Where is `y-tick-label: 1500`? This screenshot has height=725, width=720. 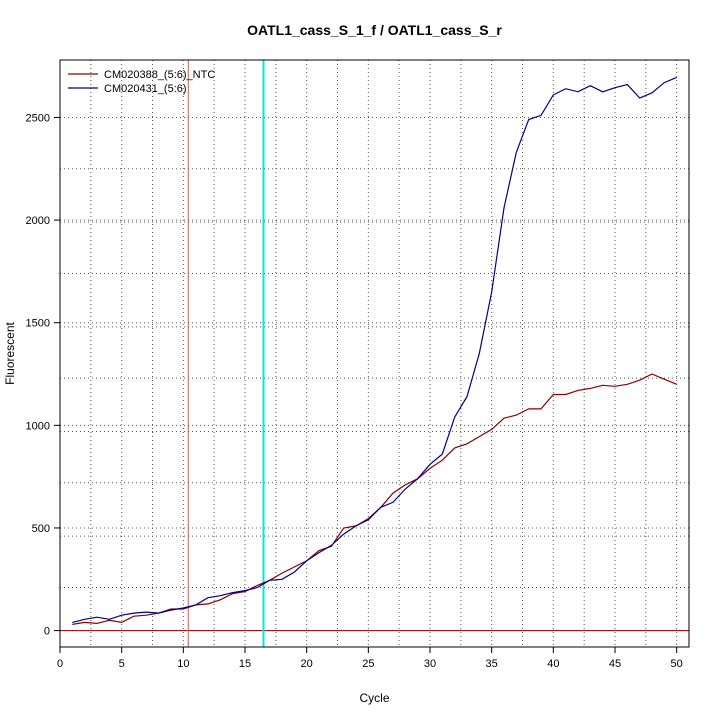
y-tick-label: 1500 is located at coordinates (38, 324).